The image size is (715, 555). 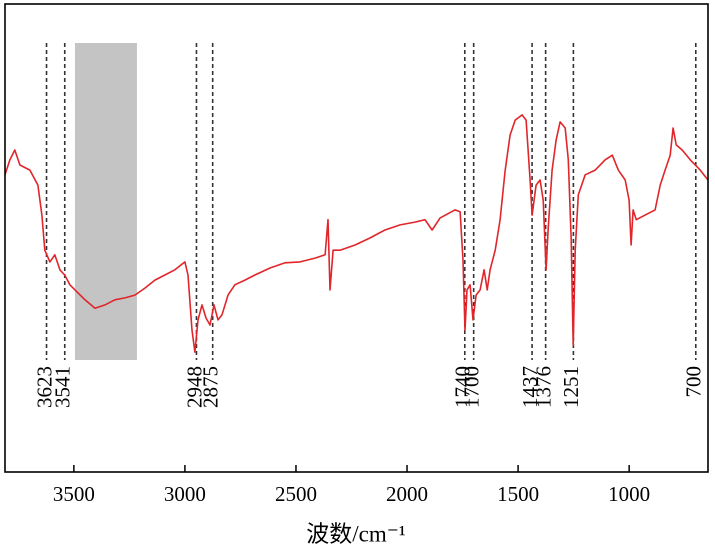 What do you see at coordinates (463, 387) in the screenshot?
I see `reference-label: 1740` at bounding box center [463, 387].